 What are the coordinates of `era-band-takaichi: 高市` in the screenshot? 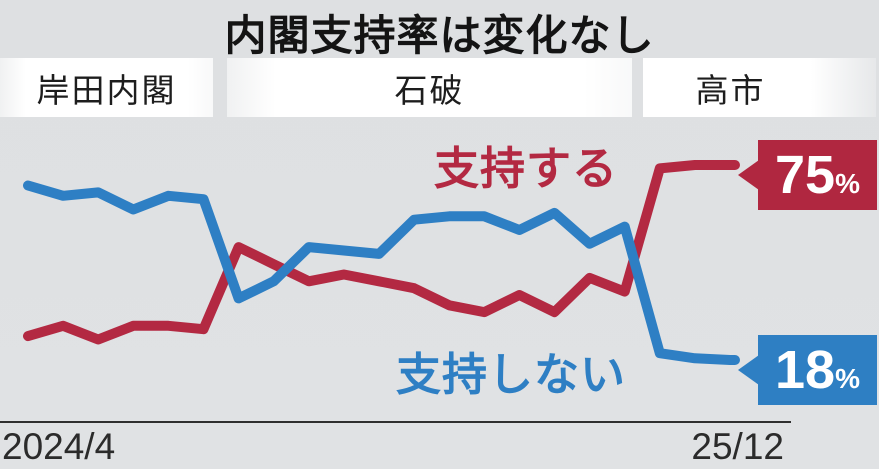 It's located at (759, 87).